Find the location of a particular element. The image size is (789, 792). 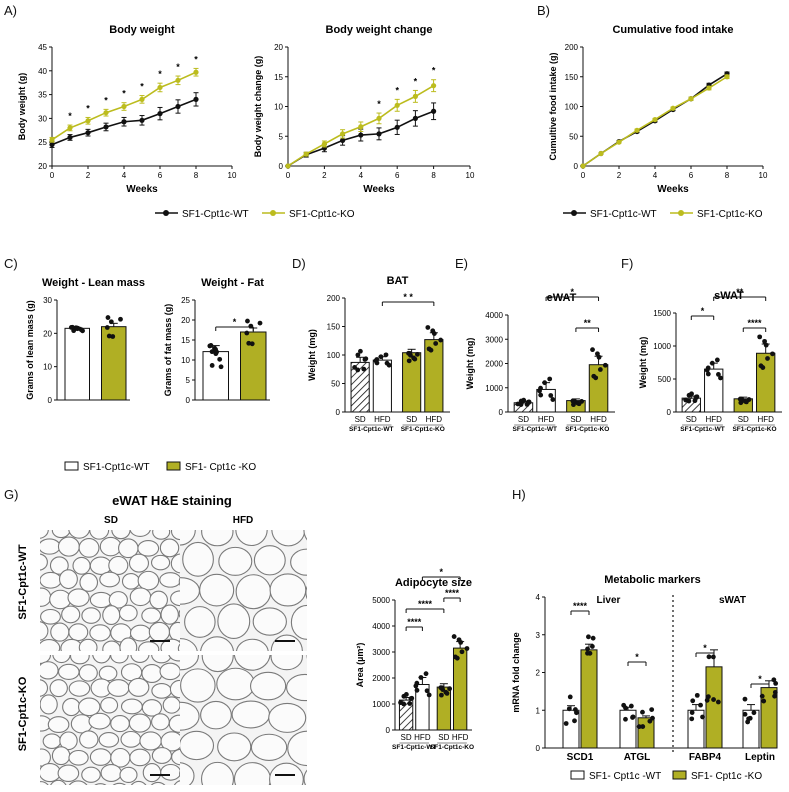

y-axis-label: mRNA fold change is located at coordinates (516, 672).